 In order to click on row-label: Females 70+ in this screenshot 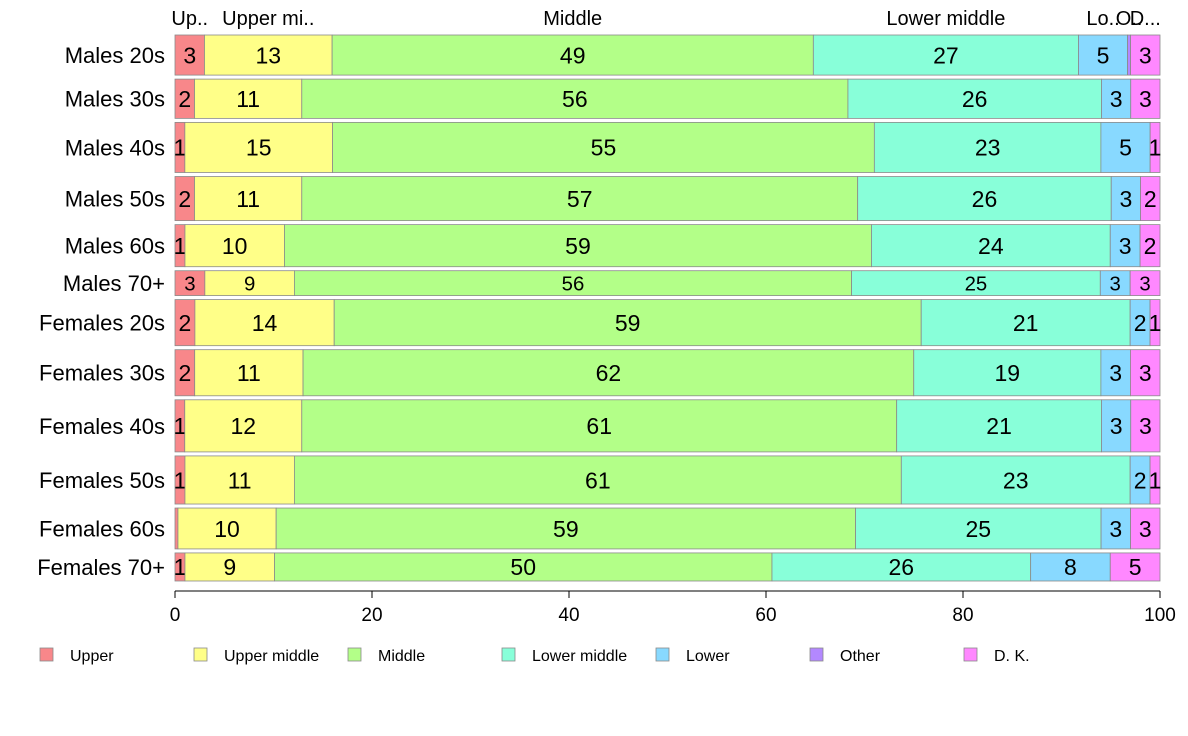, I will do `click(101, 567)`.